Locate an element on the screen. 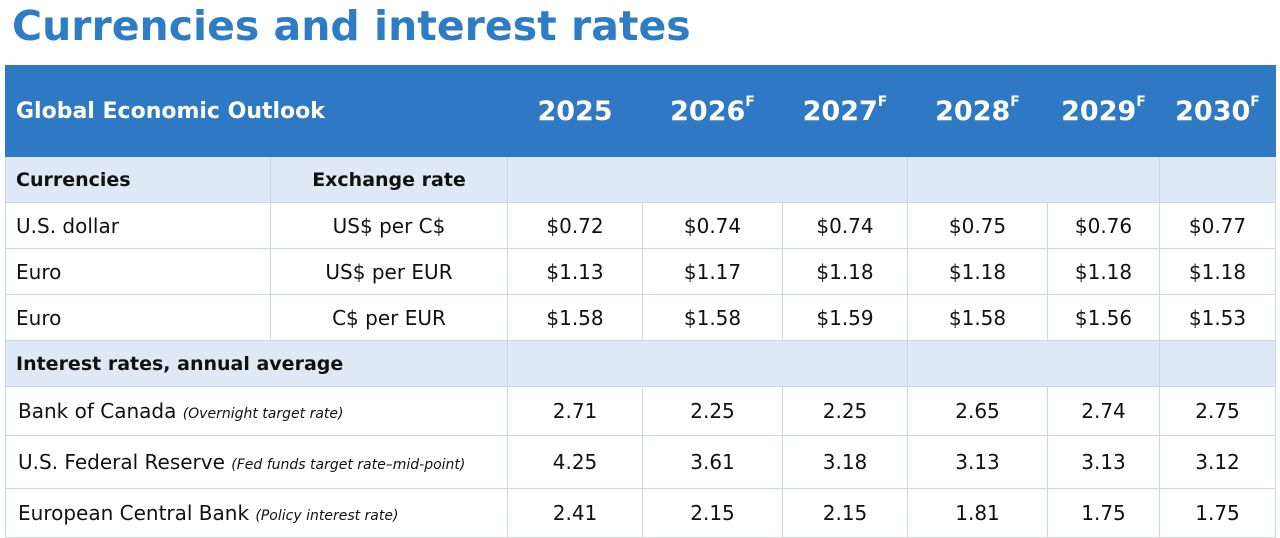 This screenshot has height=538, width=1280. currency-unit: US$ per C$ is located at coordinates (389, 225).